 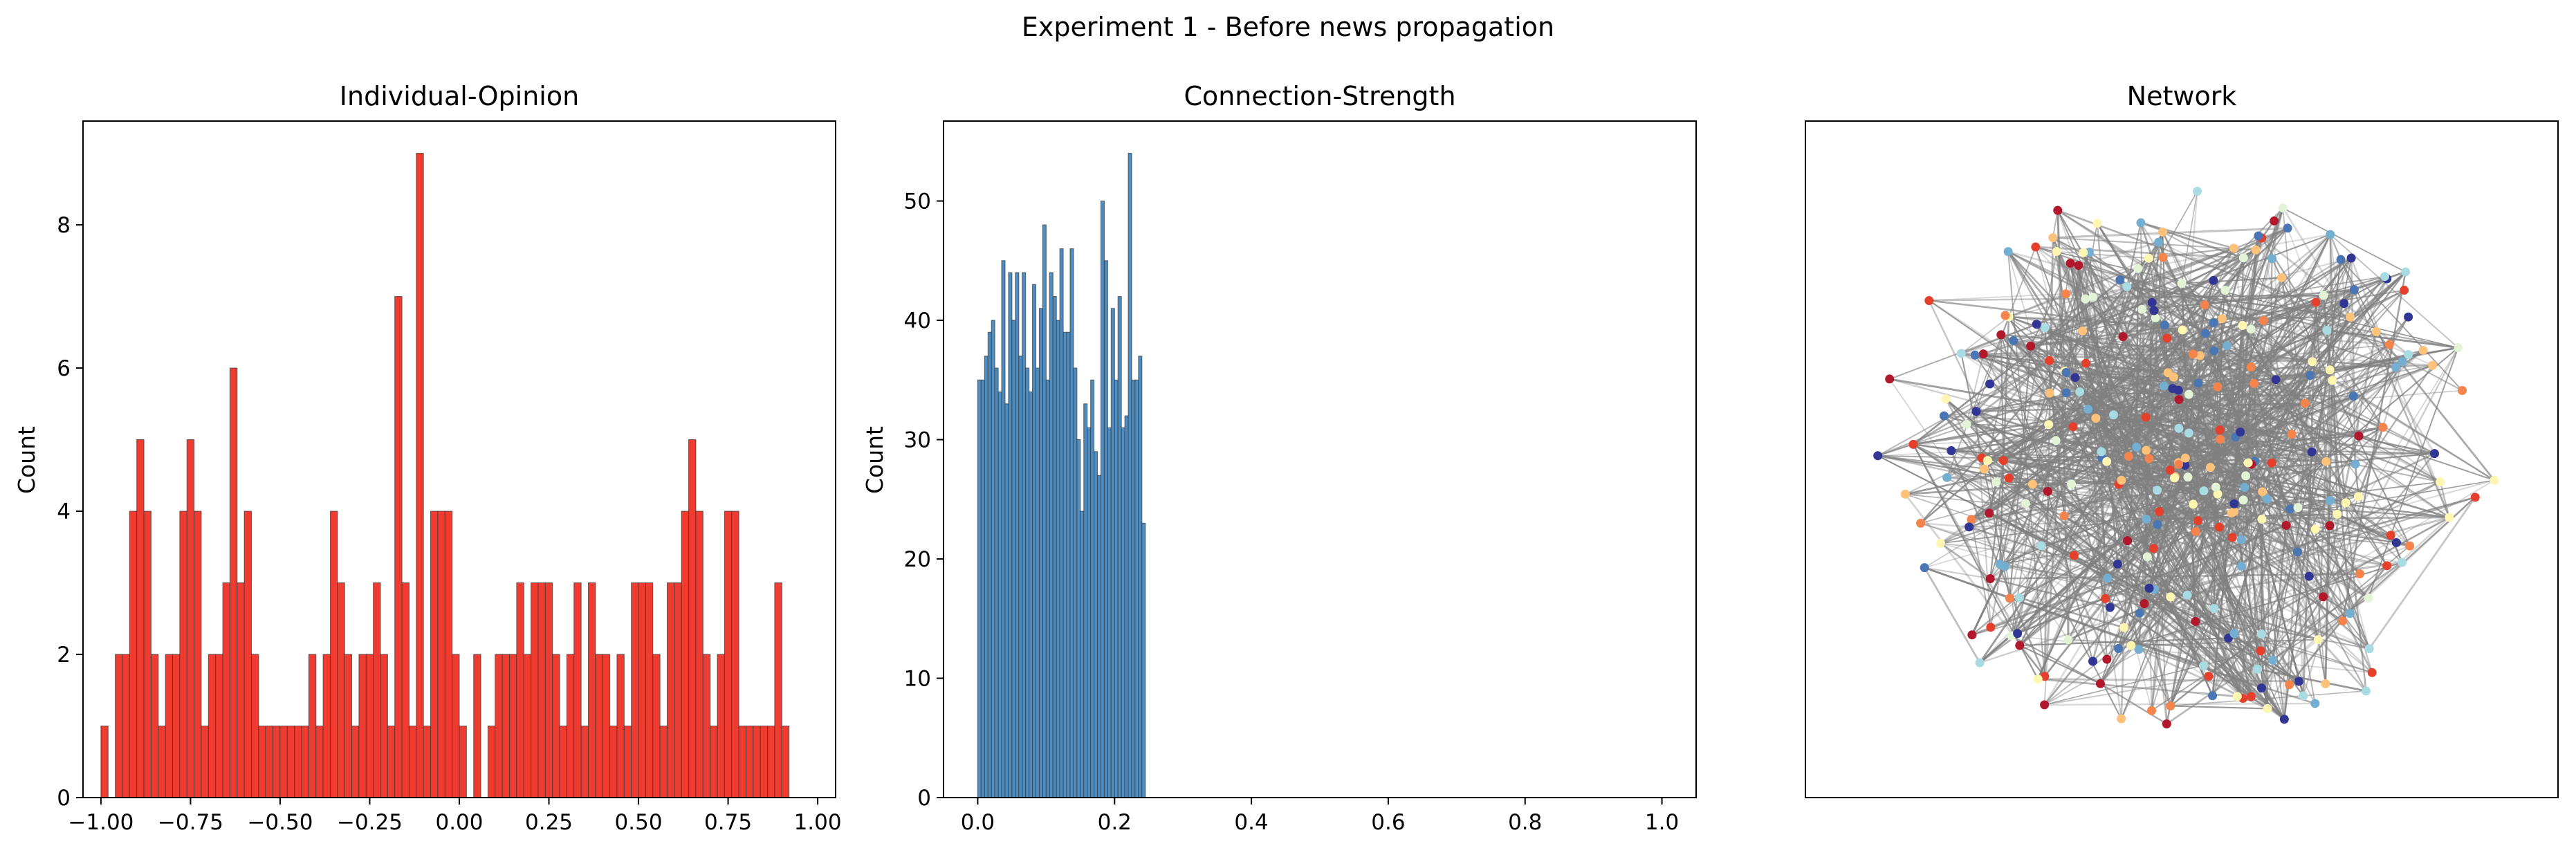 What do you see at coordinates (978, 822) in the screenshot?
I see `strength-xtick-label: 0.0` at bounding box center [978, 822].